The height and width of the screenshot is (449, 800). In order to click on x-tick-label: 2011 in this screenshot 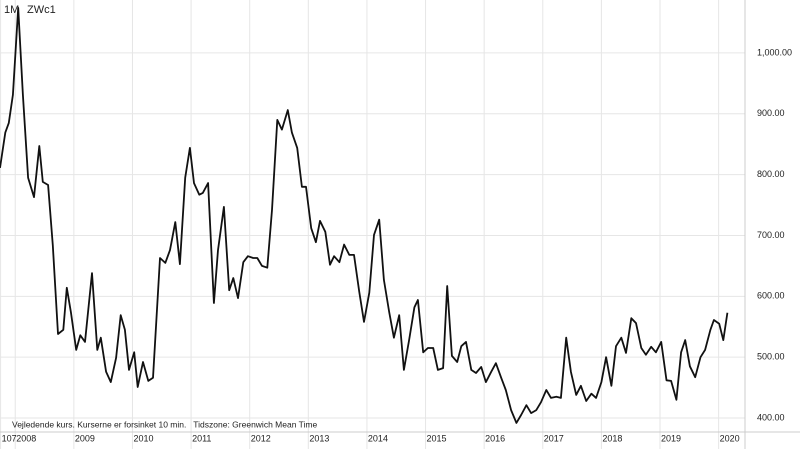, I will do `click(201, 438)`.